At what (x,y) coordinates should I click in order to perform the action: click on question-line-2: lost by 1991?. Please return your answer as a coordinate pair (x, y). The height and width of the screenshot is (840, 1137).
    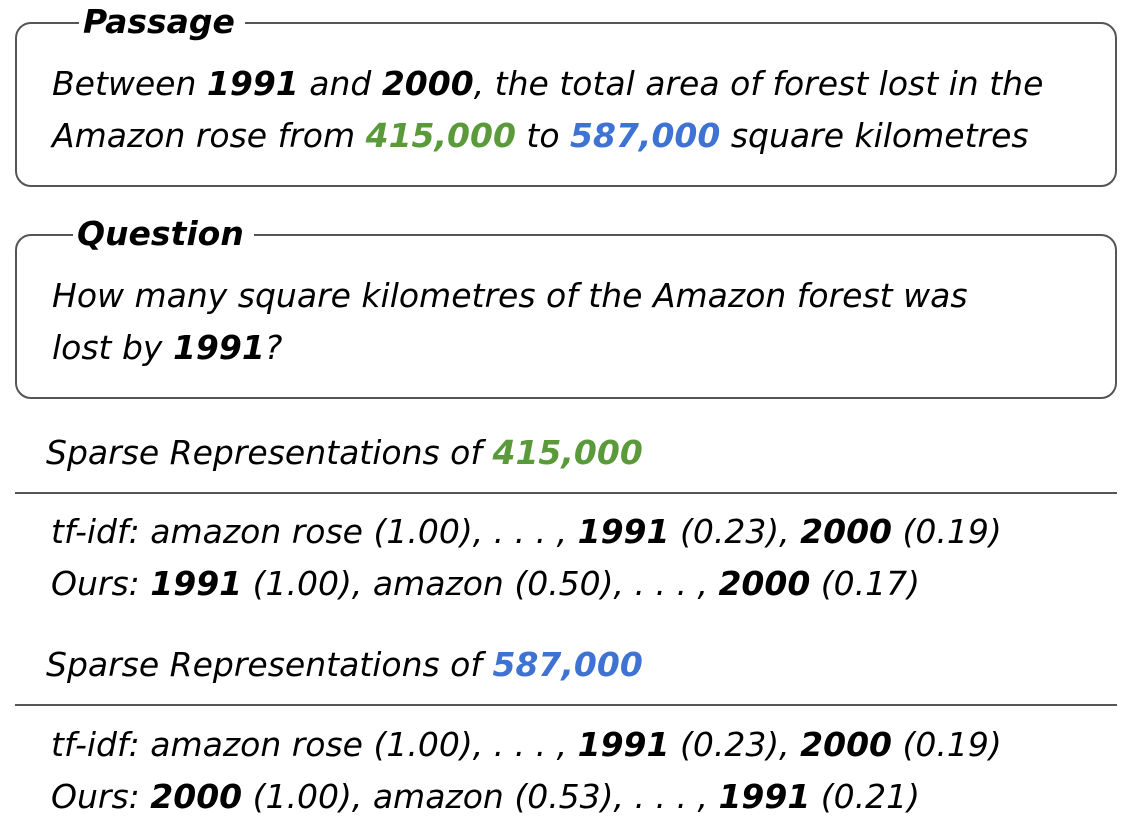
    Looking at the image, I should click on (167, 348).